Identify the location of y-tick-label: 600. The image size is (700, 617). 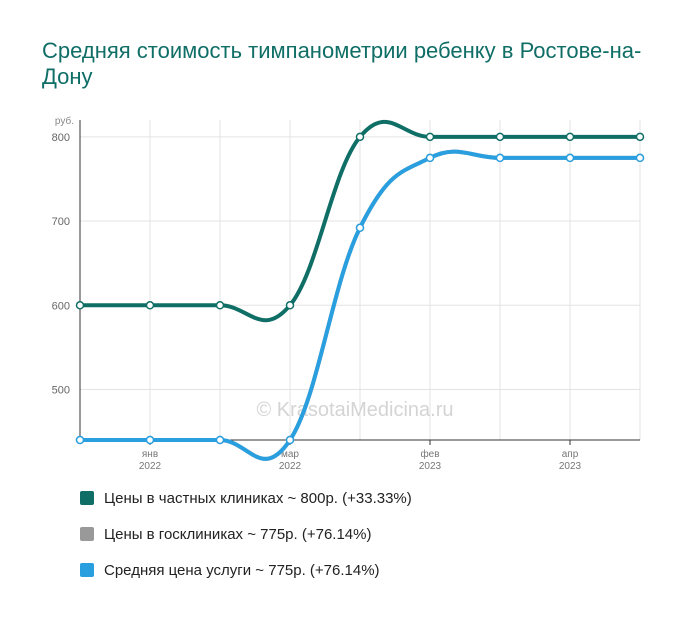
(61, 306).